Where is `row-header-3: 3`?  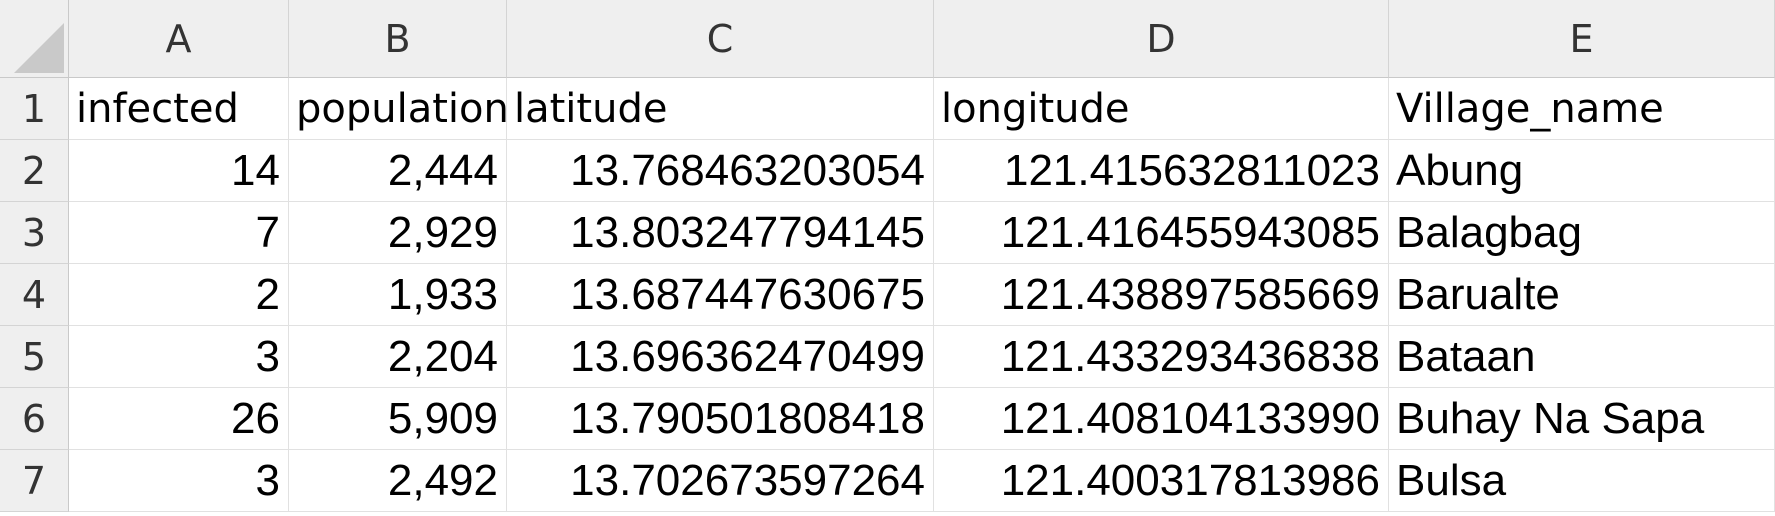 row-header-3: 3 is located at coordinates (34, 233).